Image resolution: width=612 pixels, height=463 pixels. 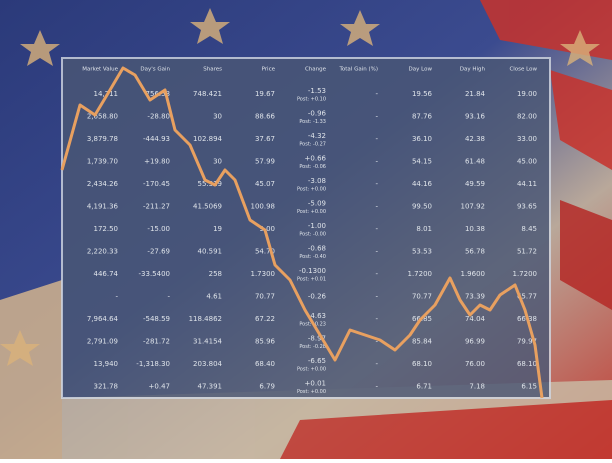 What do you see at coordinates (317, 361) in the screenshot?
I see `change-cell: -6.65` at bounding box center [317, 361].